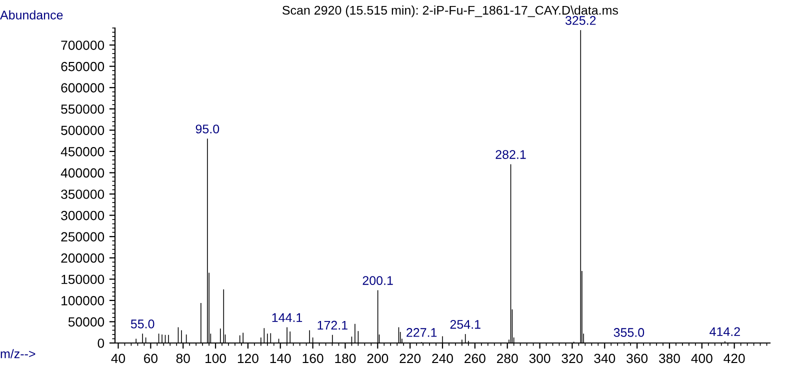 The height and width of the screenshot is (367, 787). Describe the element at coordinates (475, 359) in the screenshot. I see `x-tick-label: 260` at that location.